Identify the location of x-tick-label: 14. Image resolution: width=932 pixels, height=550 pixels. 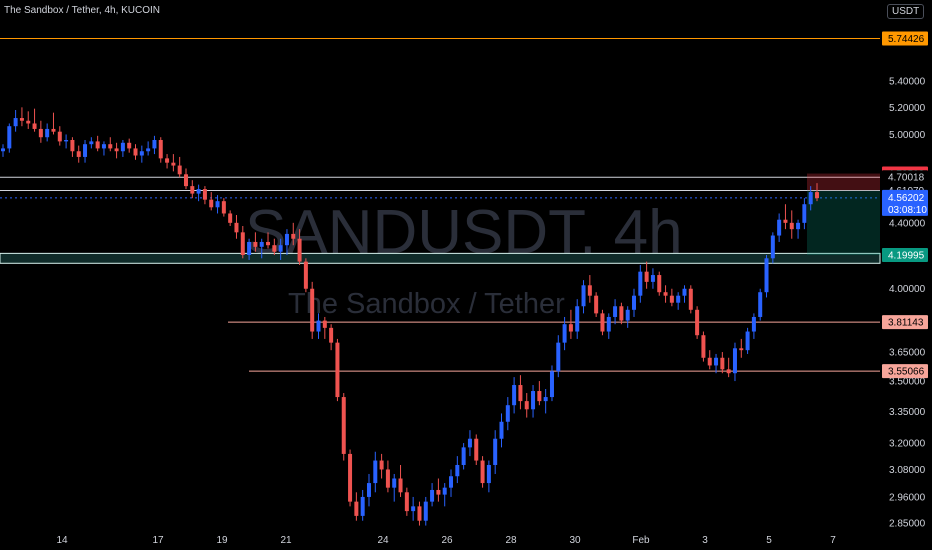
(62, 540).